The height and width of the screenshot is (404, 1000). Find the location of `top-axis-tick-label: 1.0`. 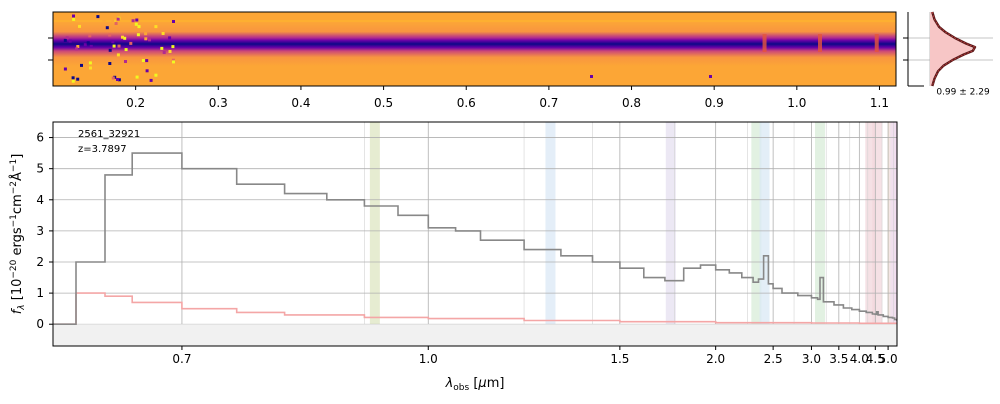

top-axis-tick-label: 1.0 is located at coordinates (796, 103).